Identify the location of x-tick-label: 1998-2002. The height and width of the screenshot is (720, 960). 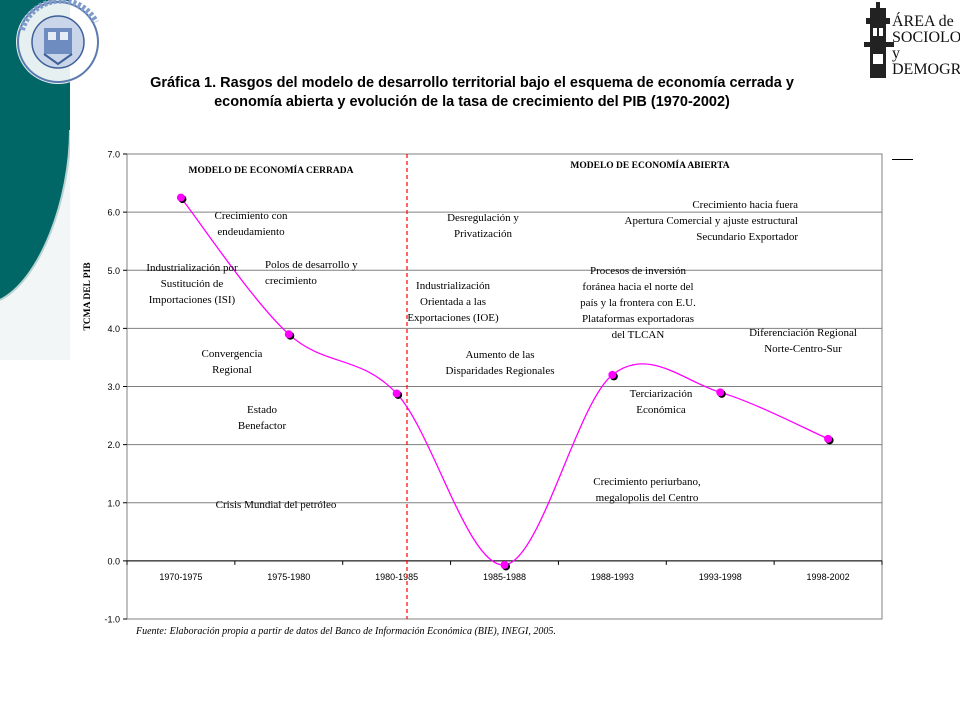
(828, 577).